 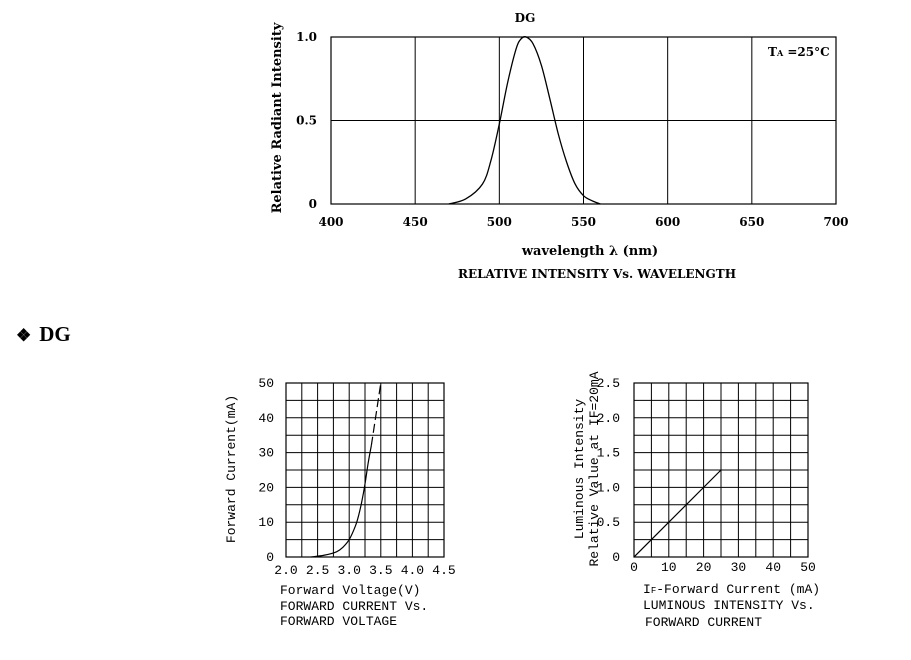 I want to click on li-y-label-line-2: Relative Value at IF=20mA, so click(x=594, y=468).